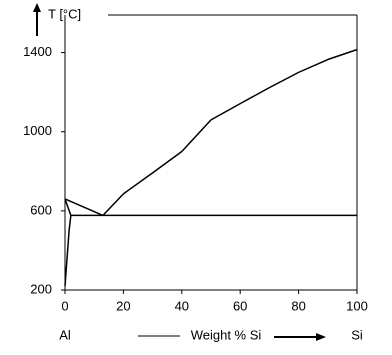 This screenshot has height=355, width=392. Describe the element at coordinates (41, 288) in the screenshot. I see `y-tick-label: 200` at that location.